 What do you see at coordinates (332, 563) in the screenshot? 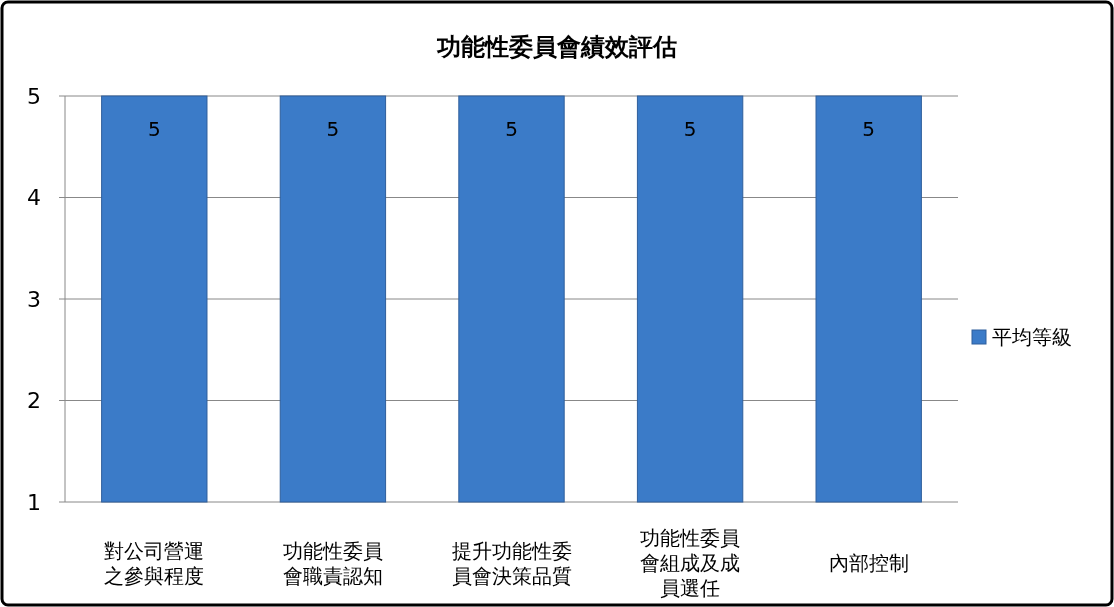
I see `x-tick-label: 功能性委員會職責認知` at bounding box center [332, 563].